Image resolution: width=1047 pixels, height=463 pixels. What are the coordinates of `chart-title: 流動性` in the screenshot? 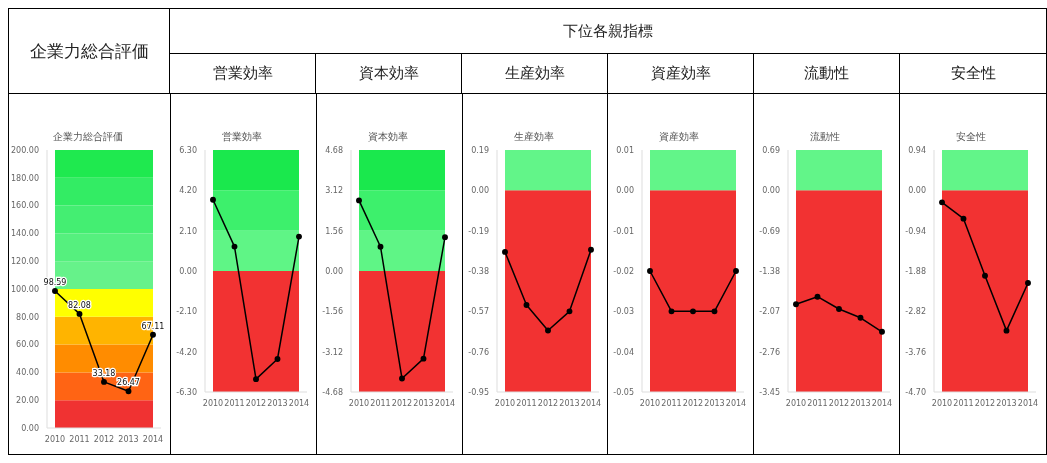 It's located at (827, 73).